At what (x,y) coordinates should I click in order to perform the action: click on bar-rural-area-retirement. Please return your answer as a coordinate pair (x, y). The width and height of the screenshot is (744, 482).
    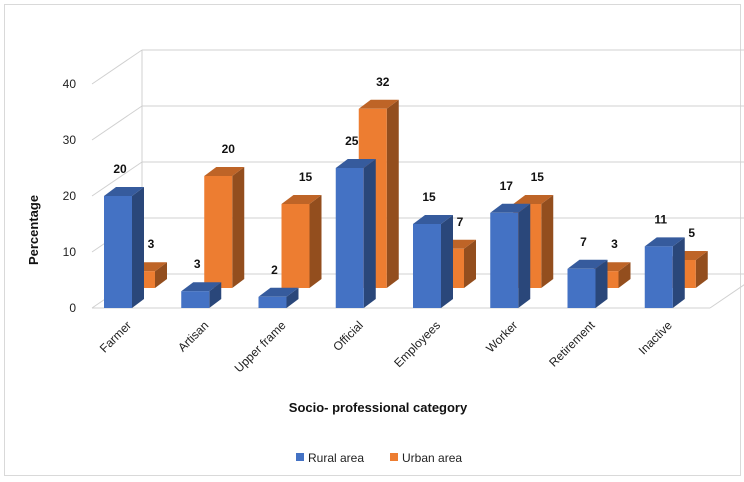
    Looking at the image, I should click on (588, 284).